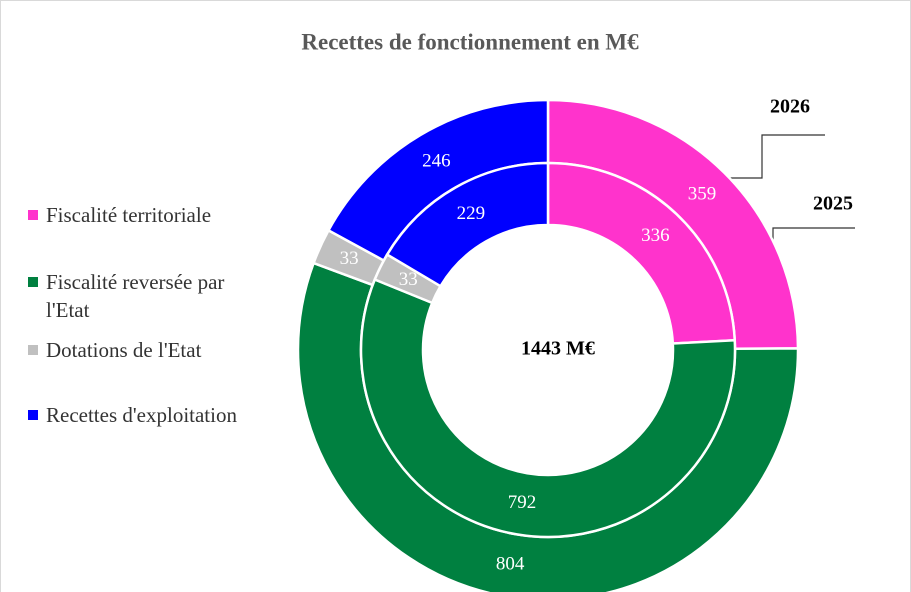  What do you see at coordinates (790, 107) in the screenshot?
I see `series-annotation: 2026` at bounding box center [790, 107].